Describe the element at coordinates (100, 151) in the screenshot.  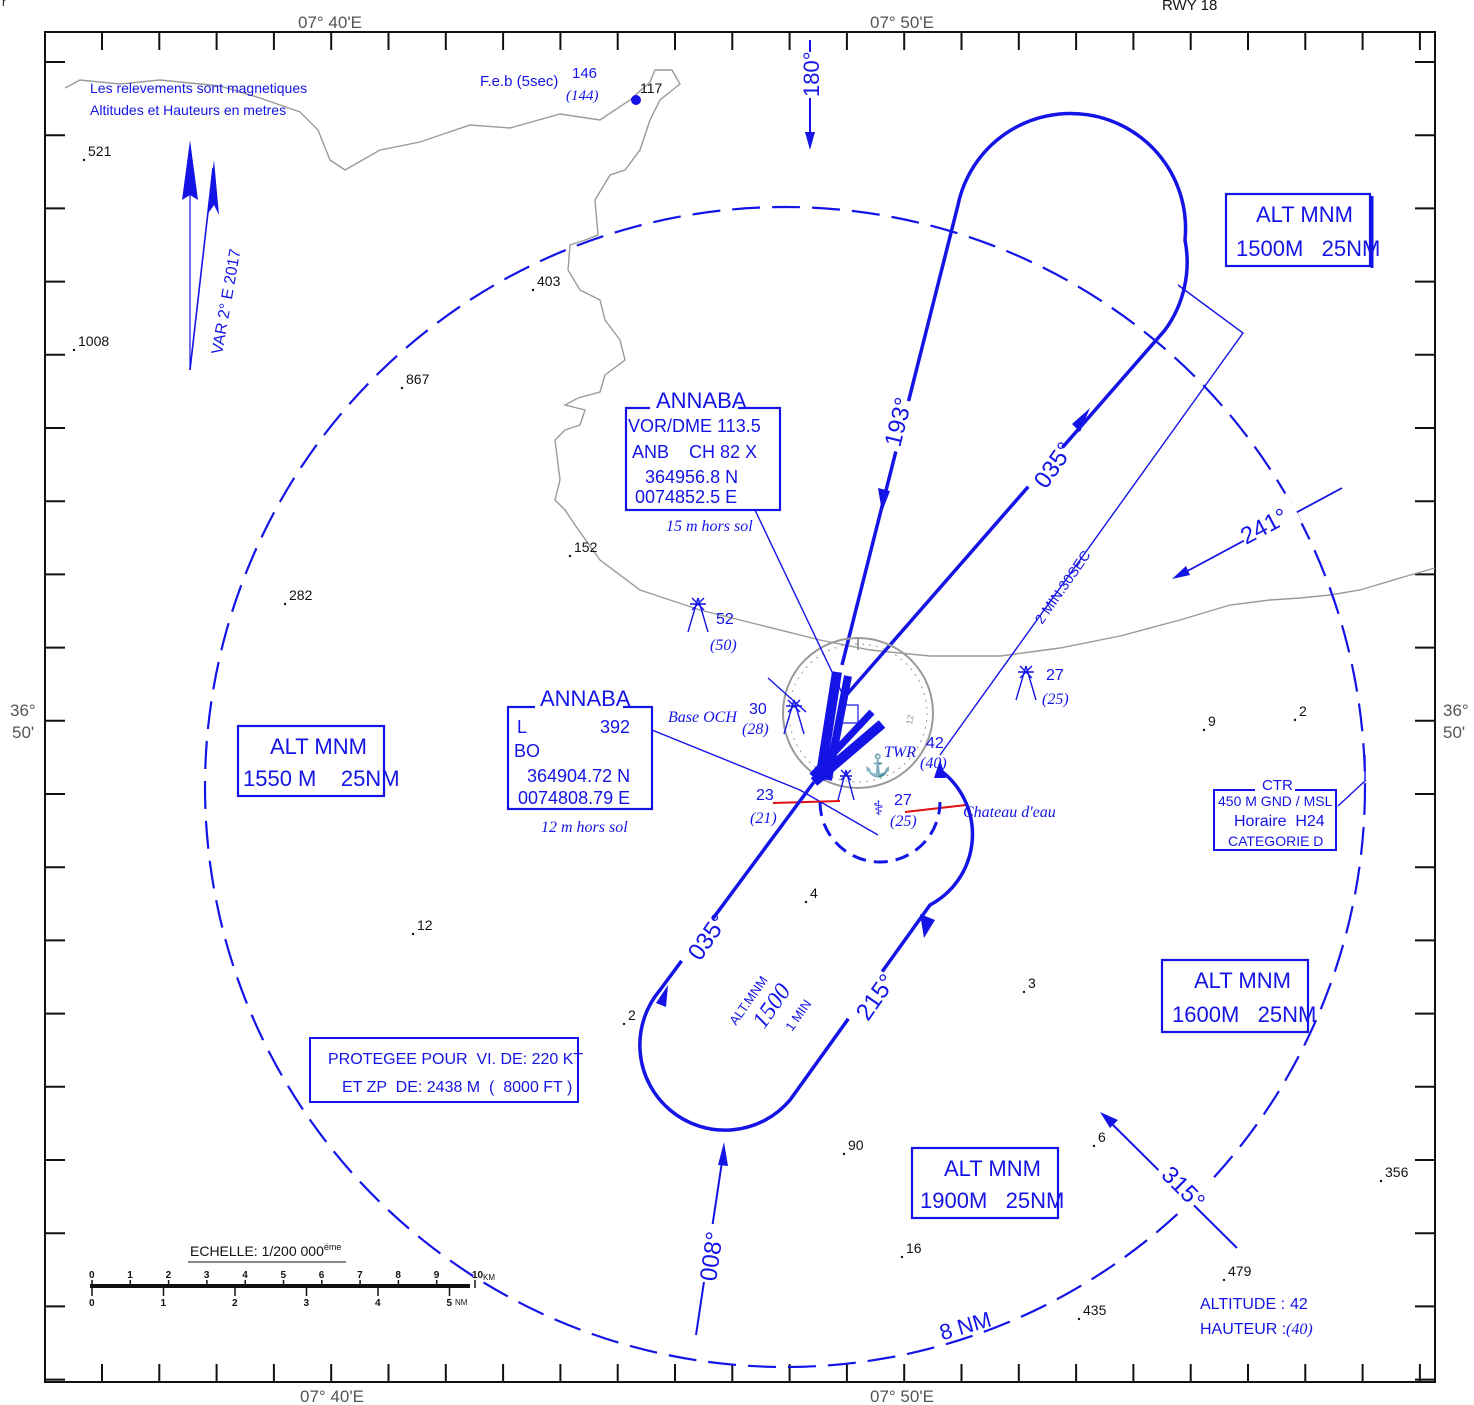
I see `spot-height-label: 521` at that location.